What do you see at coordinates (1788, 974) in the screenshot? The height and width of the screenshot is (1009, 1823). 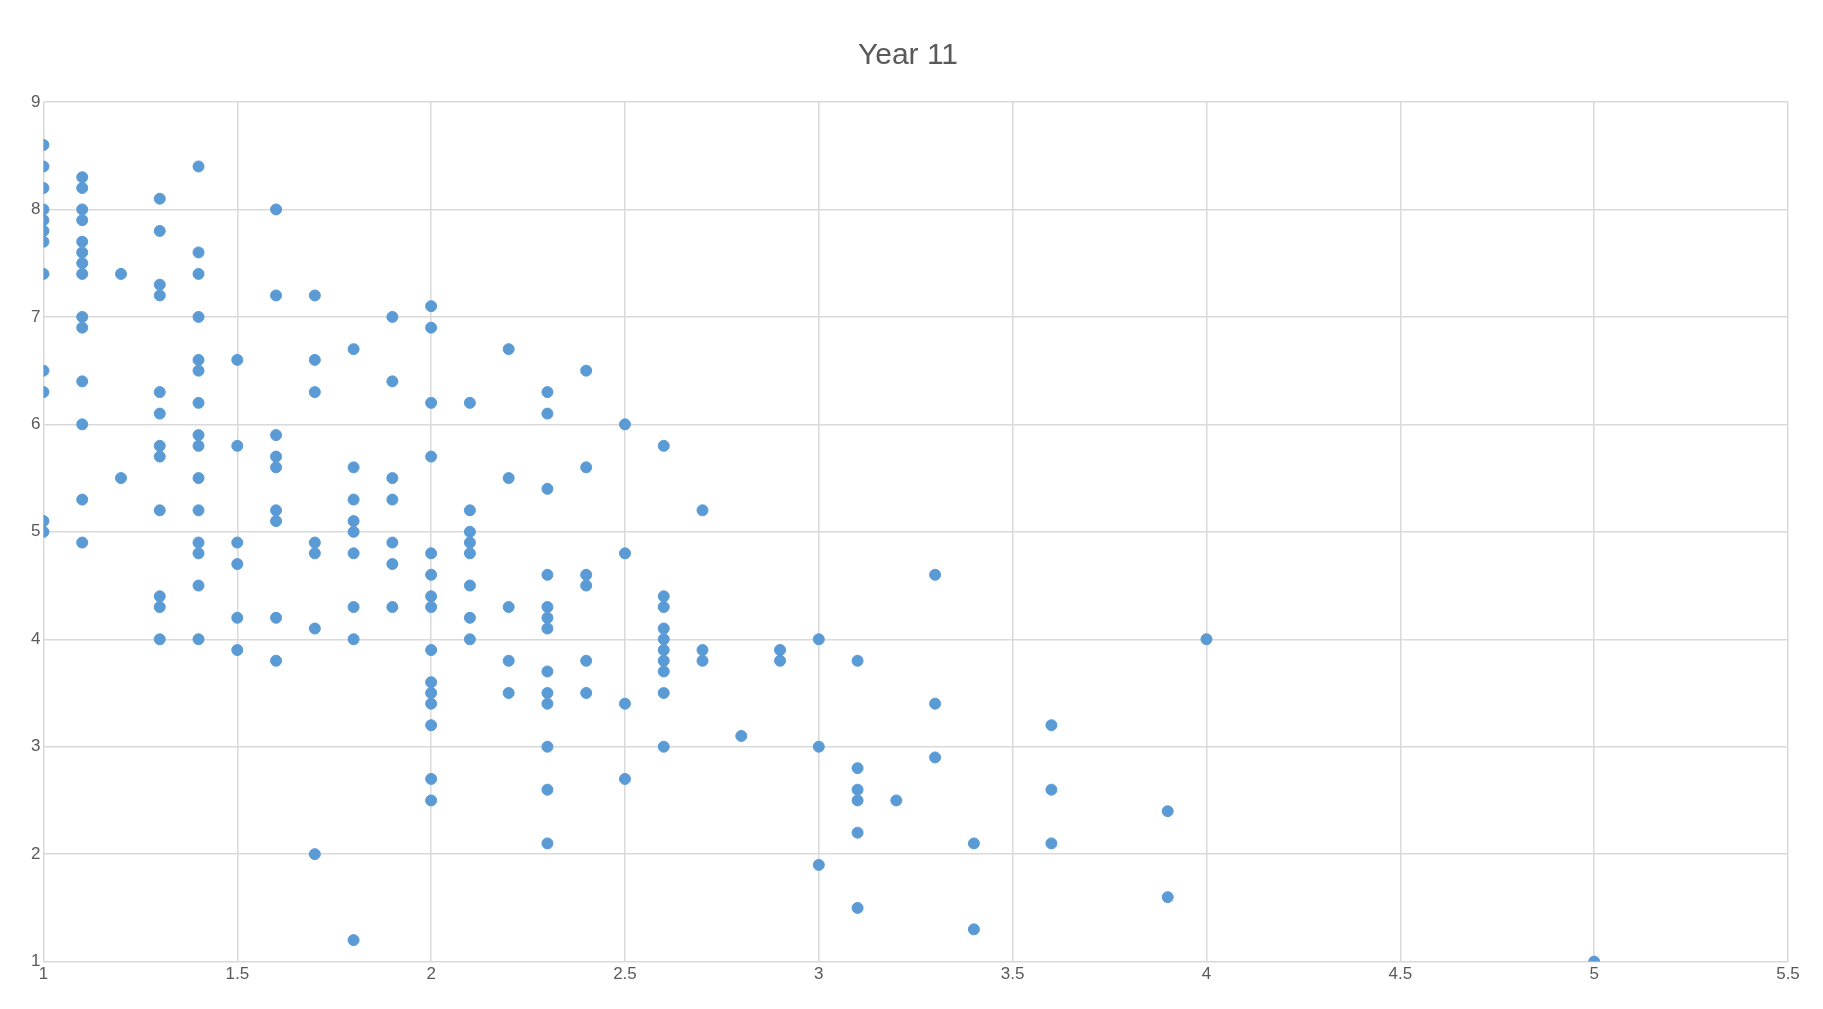 I see `x-tick-label: 5.5` at bounding box center [1788, 974].